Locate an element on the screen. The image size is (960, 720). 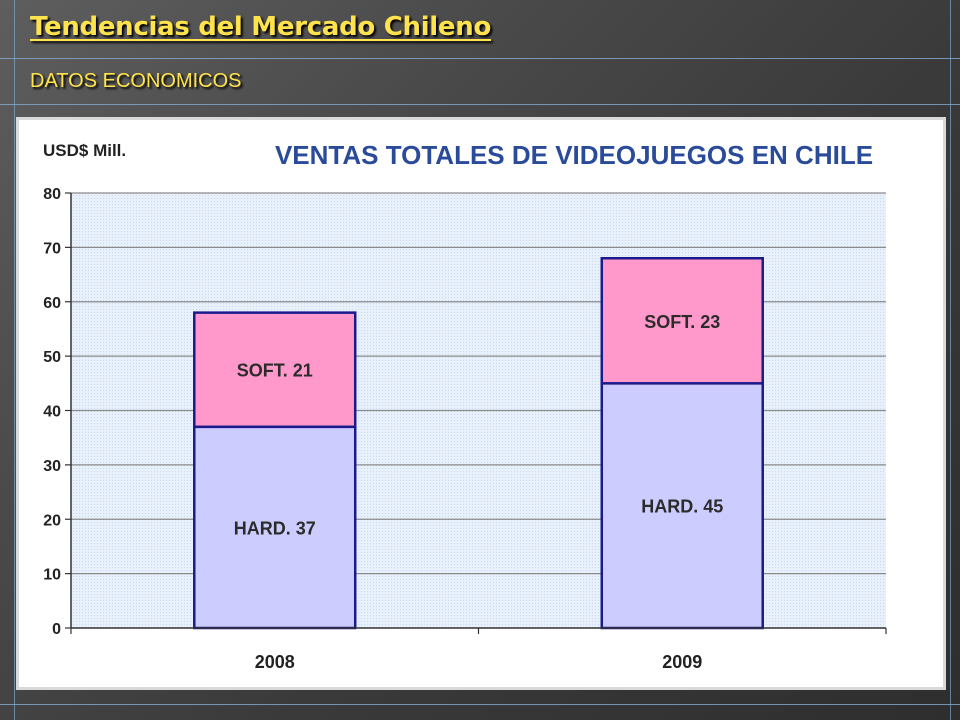
bar-soft-2009 is located at coordinates (682, 321).